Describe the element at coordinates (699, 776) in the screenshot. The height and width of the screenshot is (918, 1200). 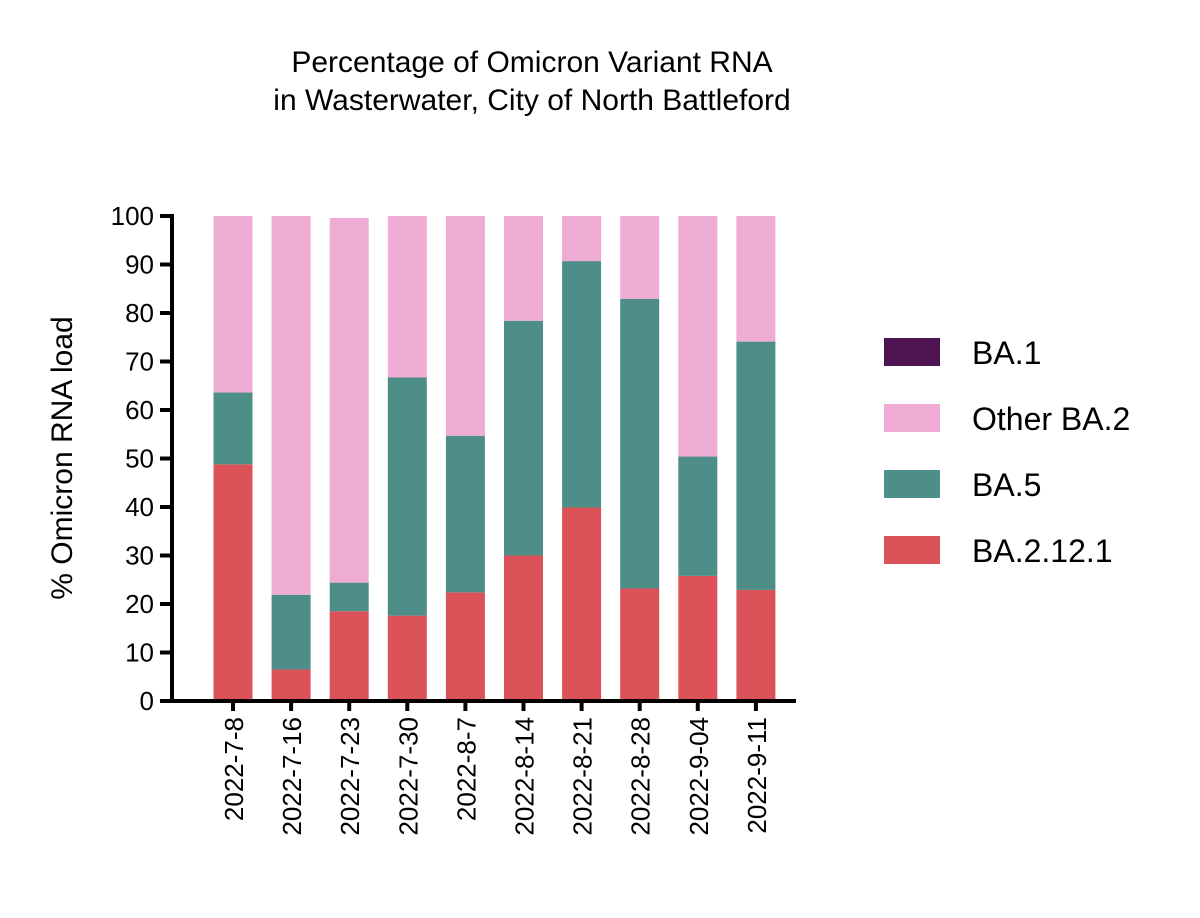
I see `x-tick-label: 2022-9-04` at that location.